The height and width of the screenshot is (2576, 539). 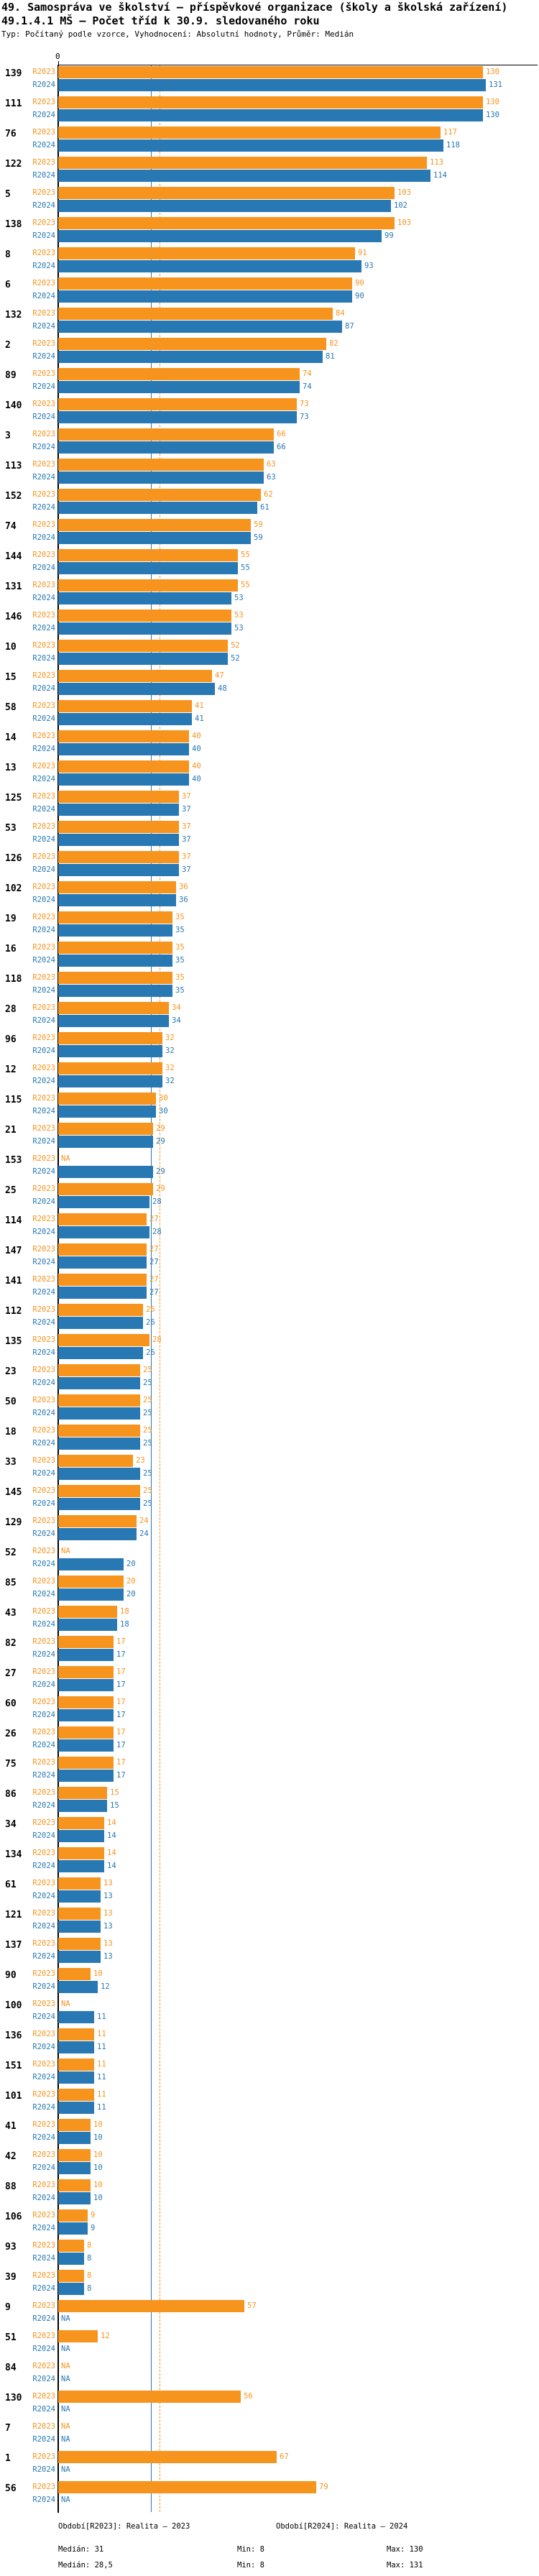 What do you see at coordinates (170, 1068) in the screenshot?
I see `value-label-r2023: 32` at bounding box center [170, 1068].